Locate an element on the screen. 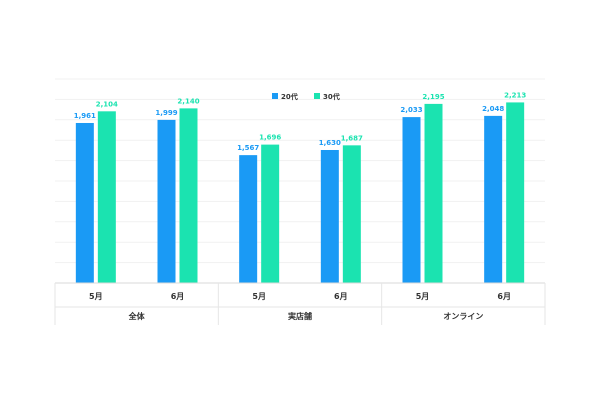  bar-30代-実店舗-6月 is located at coordinates (351, 214).